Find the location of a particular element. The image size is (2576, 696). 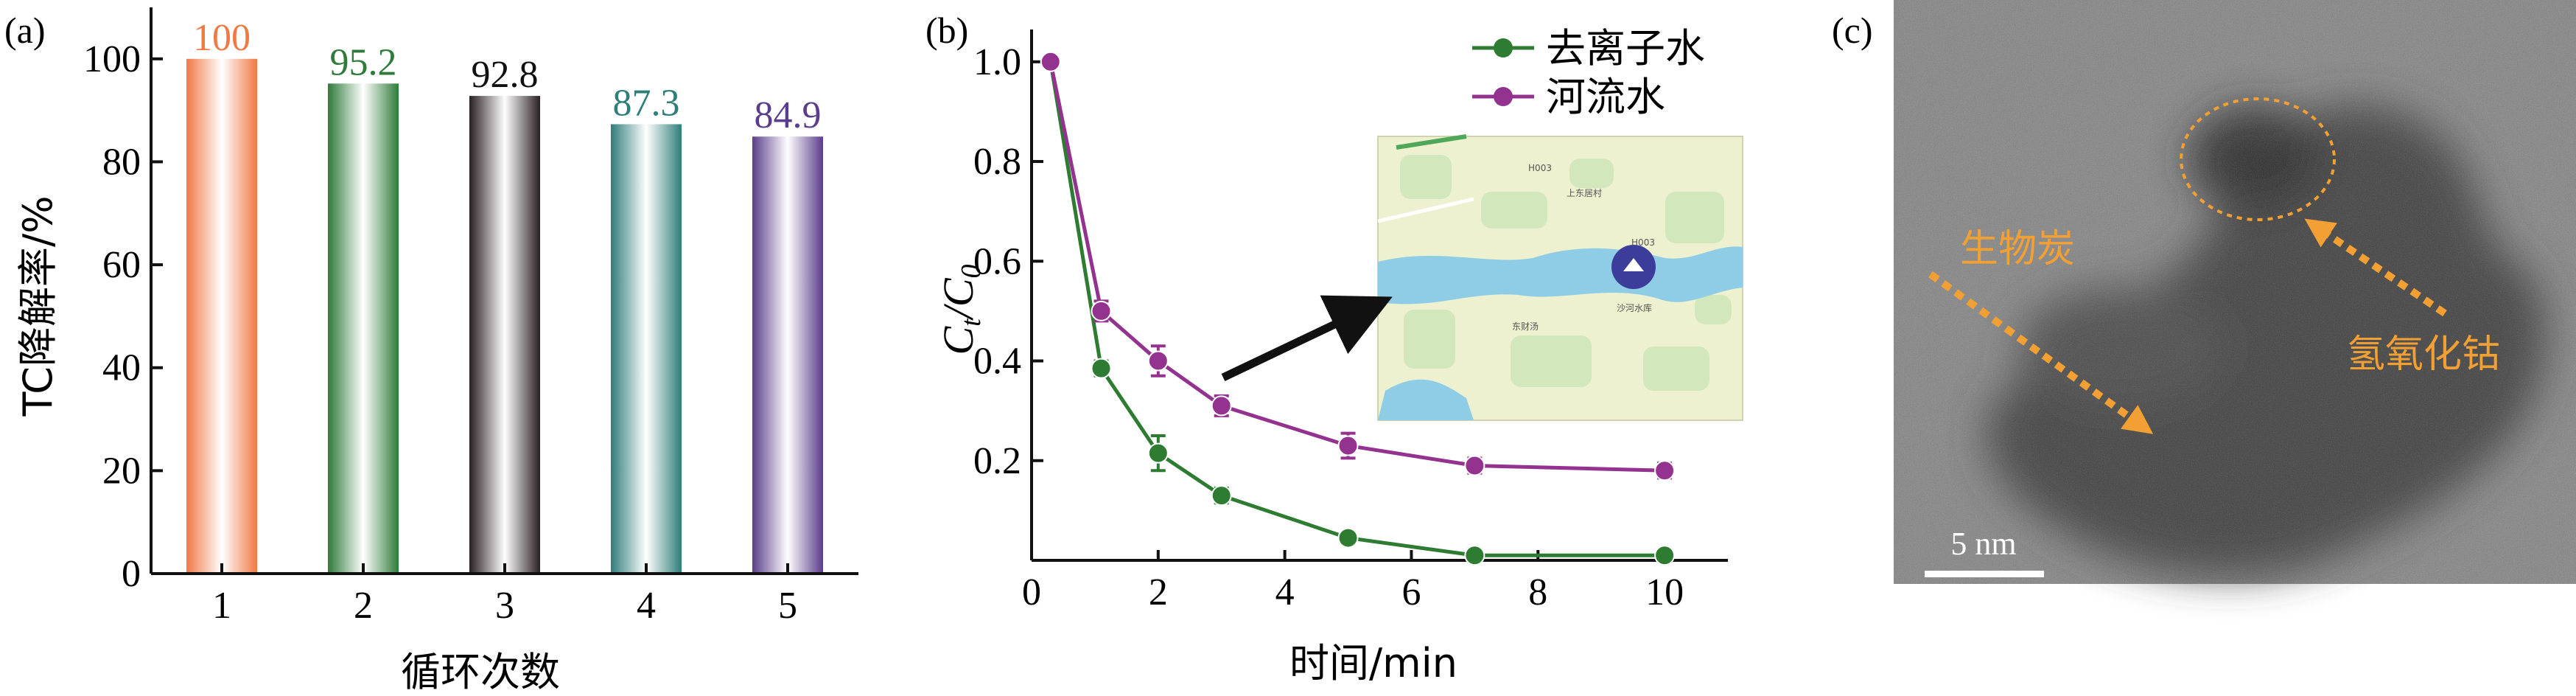

y-tick-label-40: 40 is located at coordinates (121, 368).